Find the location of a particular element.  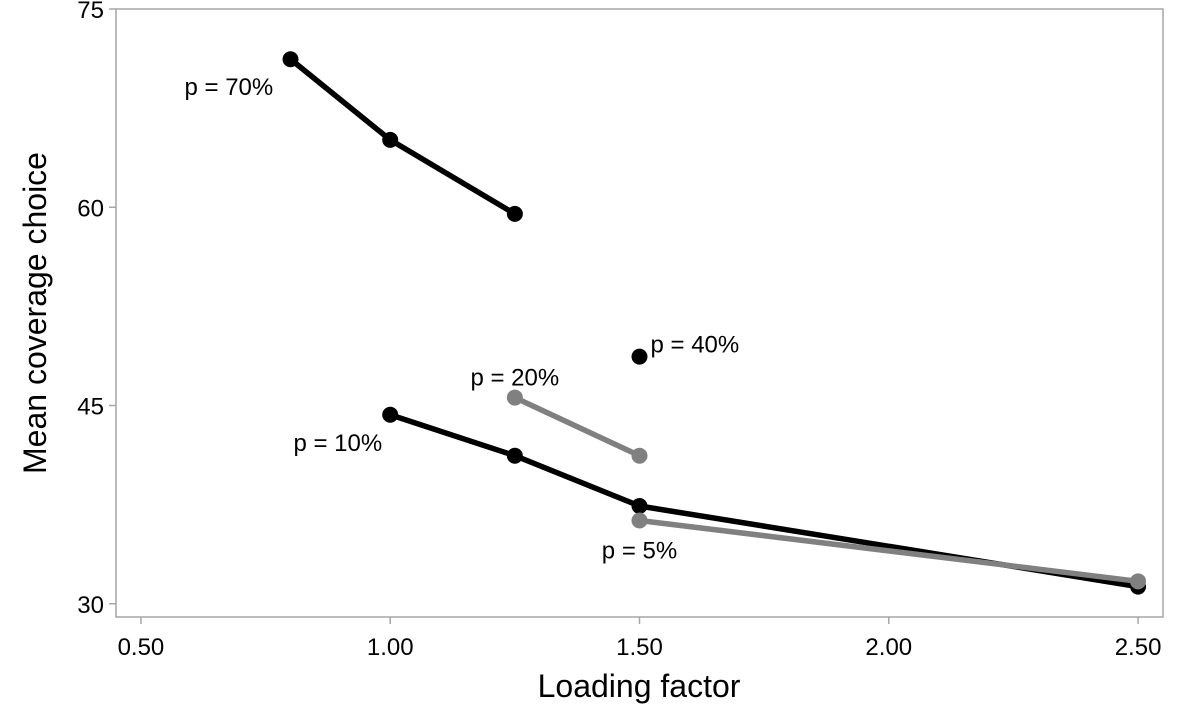

series-label: p = 40% is located at coordinates (695, 345).